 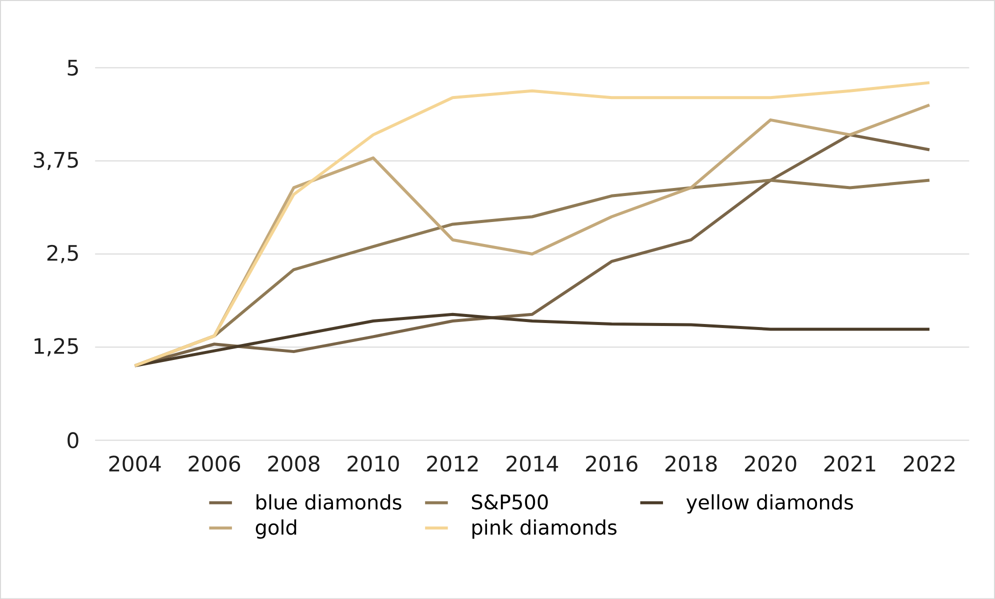 I want to click on y-tick-label: 2,5, so click(x=62, y=254).